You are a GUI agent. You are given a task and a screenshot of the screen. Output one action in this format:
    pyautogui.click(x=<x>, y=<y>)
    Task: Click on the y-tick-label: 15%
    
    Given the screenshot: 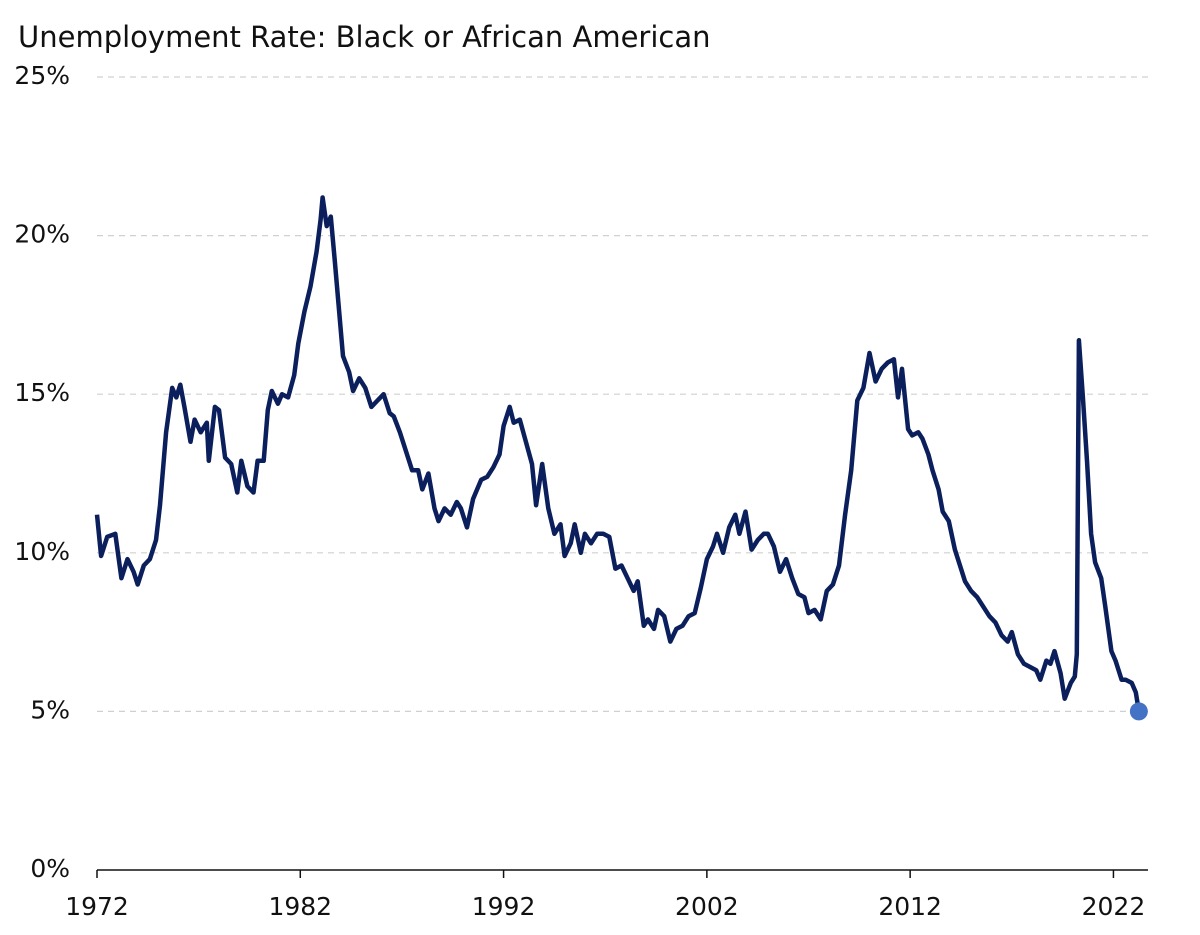 What is the action you would take?
    pyautogui.click(x=42, y=392)
    